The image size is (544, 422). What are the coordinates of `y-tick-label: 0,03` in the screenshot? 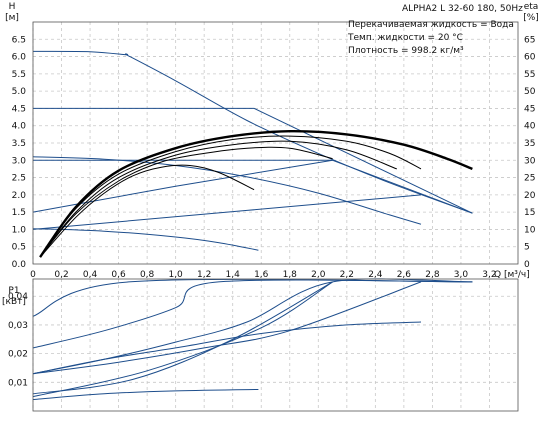 It's located at (18, 326).